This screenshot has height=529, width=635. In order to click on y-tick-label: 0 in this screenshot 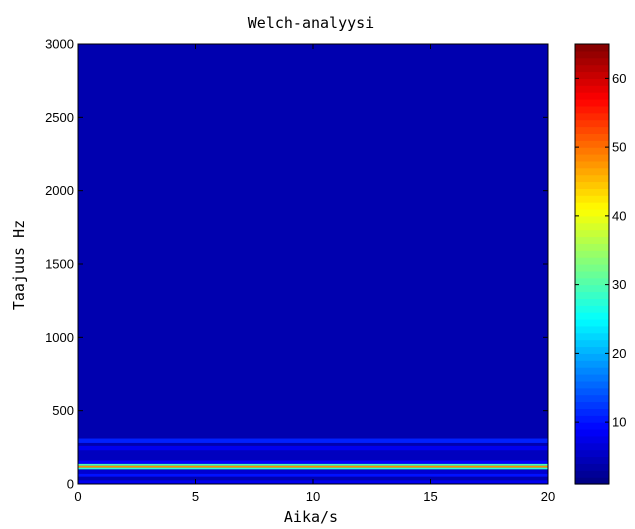, I will do `click(70, 484)`.